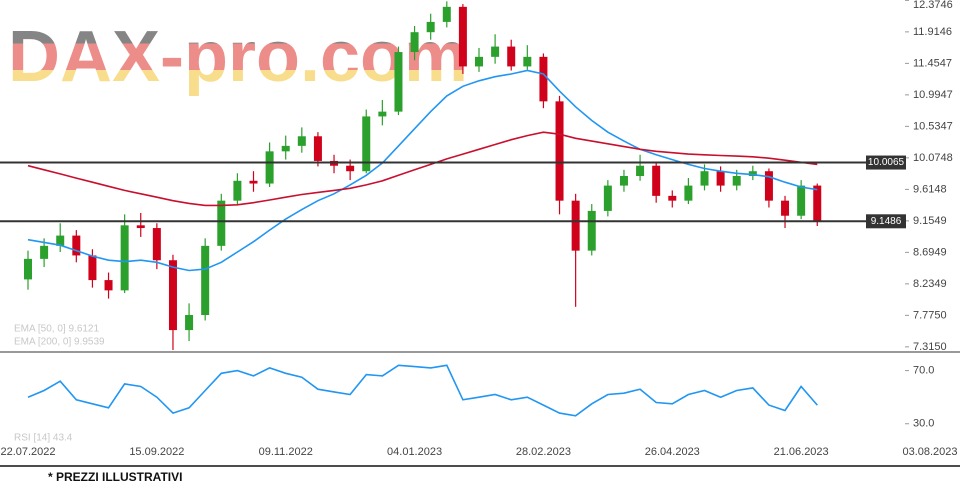 Image resolution: width=960 pixels, height=486 pixels. I want to click on level-label: 10.0065, so click(886, 162).